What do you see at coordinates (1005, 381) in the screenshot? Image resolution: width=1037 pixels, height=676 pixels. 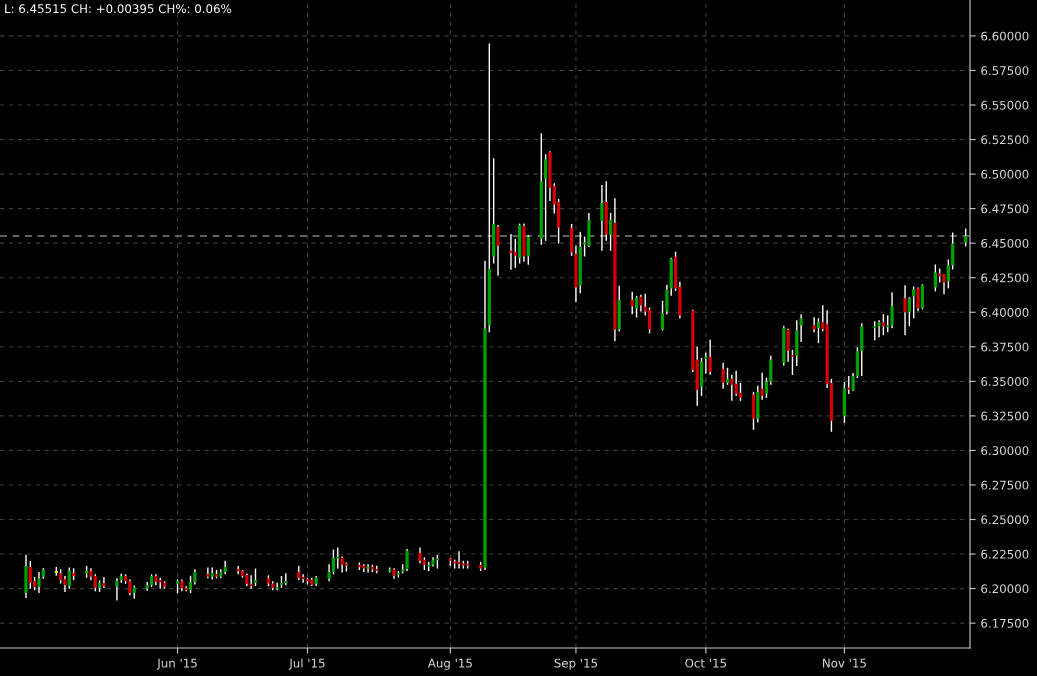 I see `y-tick-label: 6.35000` at bounding box center [1005, 381].